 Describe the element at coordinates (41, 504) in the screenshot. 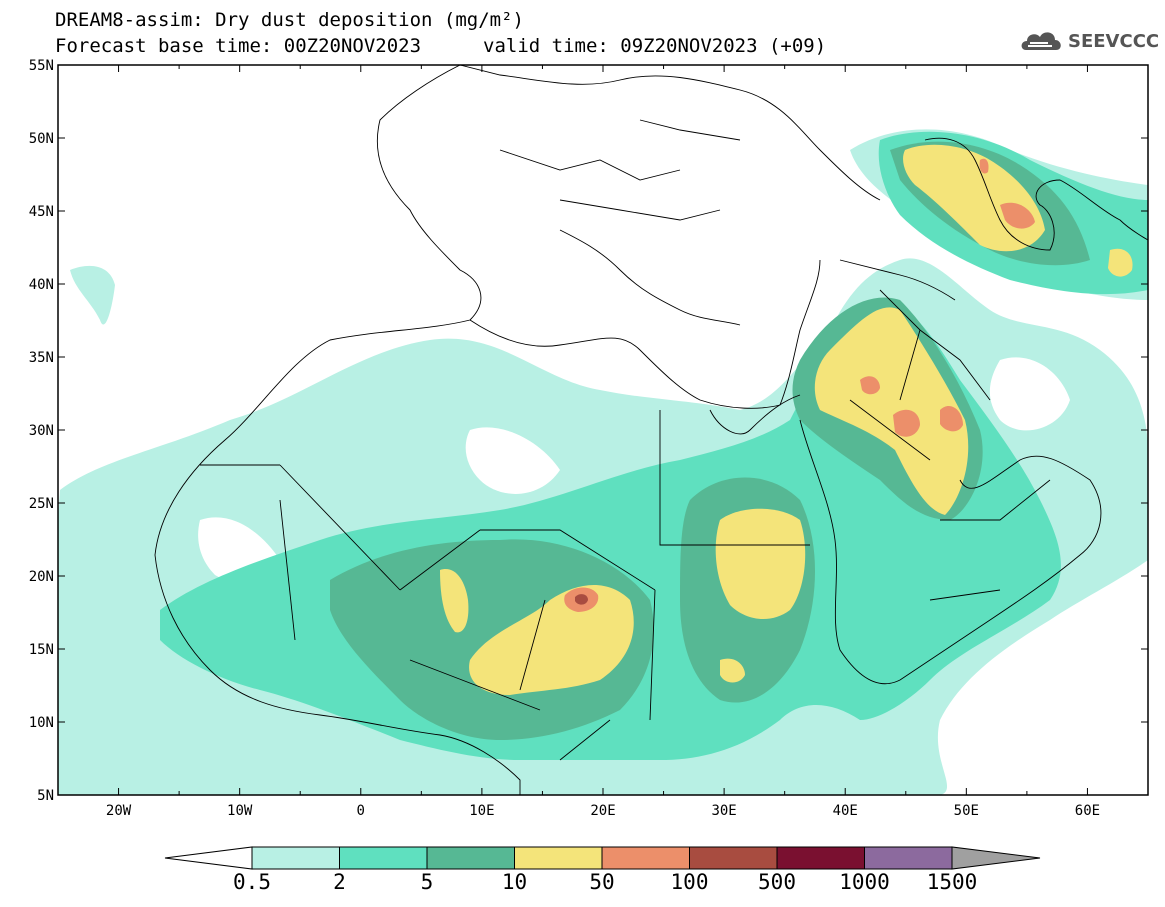

I see `lat-tick-label: 25N` at that location.